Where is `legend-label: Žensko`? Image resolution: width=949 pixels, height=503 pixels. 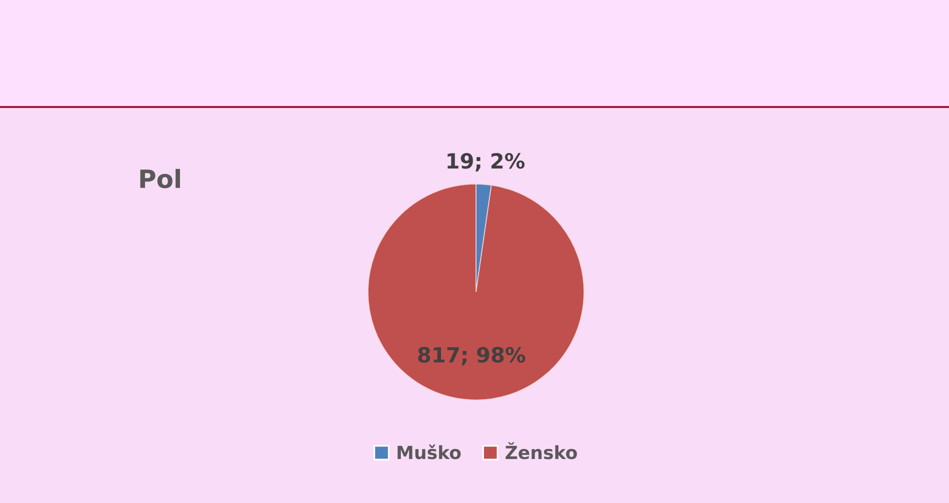 legend-label: Žensko is located at coordinates (541, 451).